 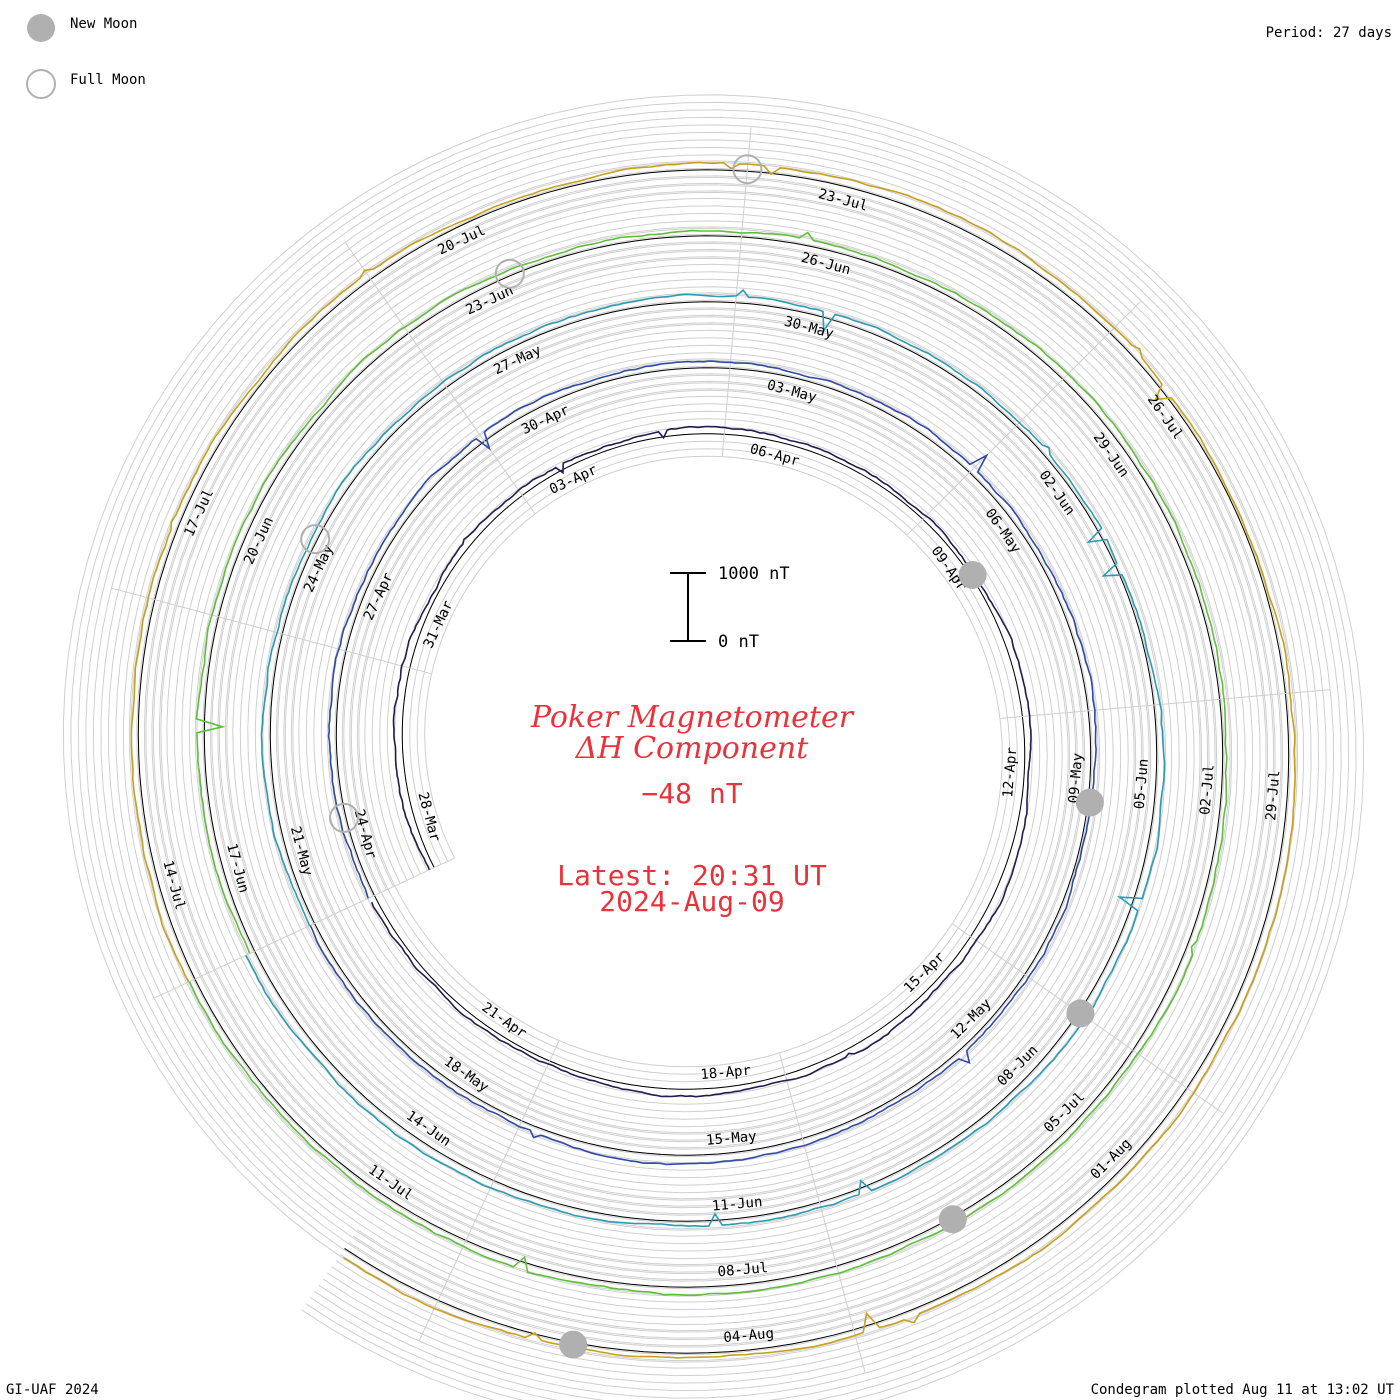 What do you see at coordinates (199, 513) in the screenshot?
I see `date-tick-label: 17-Jul` at bounding box center [199, 513].